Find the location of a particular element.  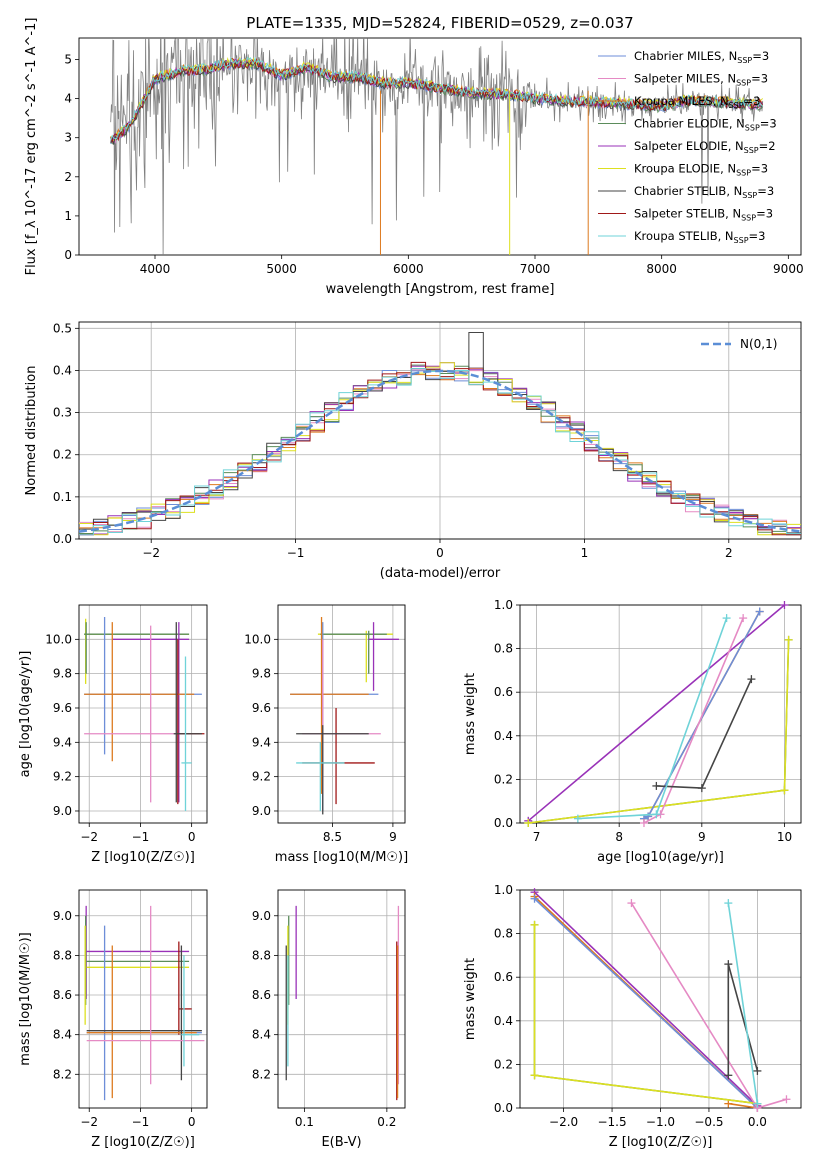

y-tick-label: 2 is located at coordinates (68, 177).